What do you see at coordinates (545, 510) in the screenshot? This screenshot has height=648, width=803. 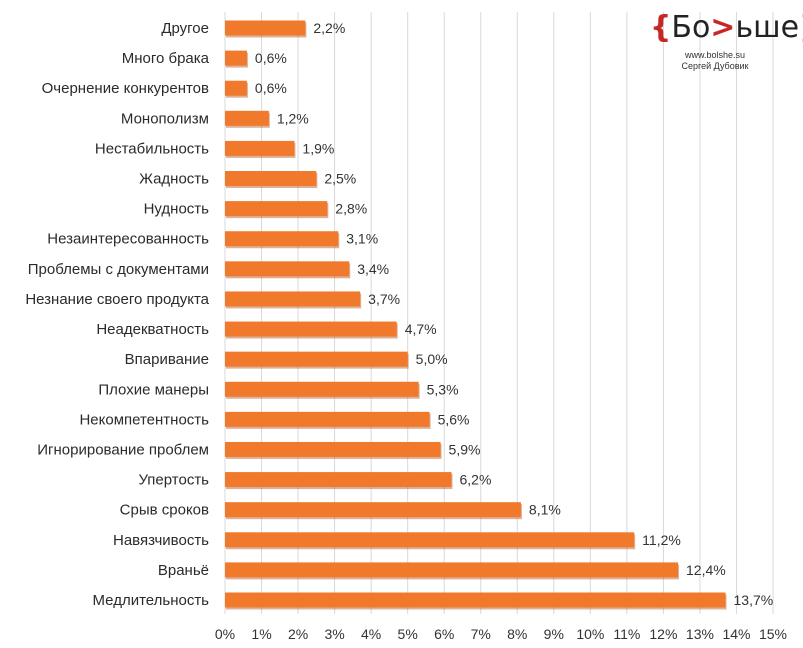 I see `value-label: 8,1%` at bounding box center [545, 510].